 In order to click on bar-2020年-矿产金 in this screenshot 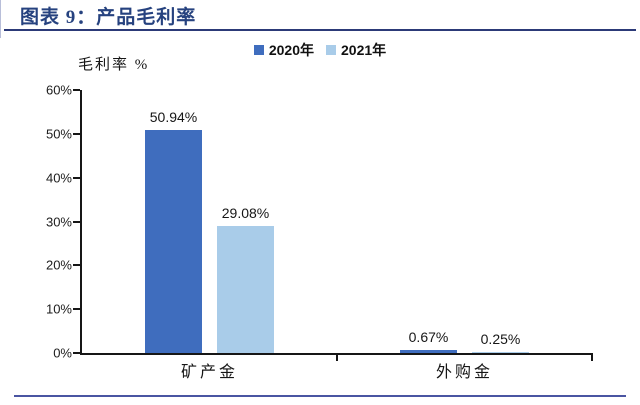, I will do `click(173, 241)`.